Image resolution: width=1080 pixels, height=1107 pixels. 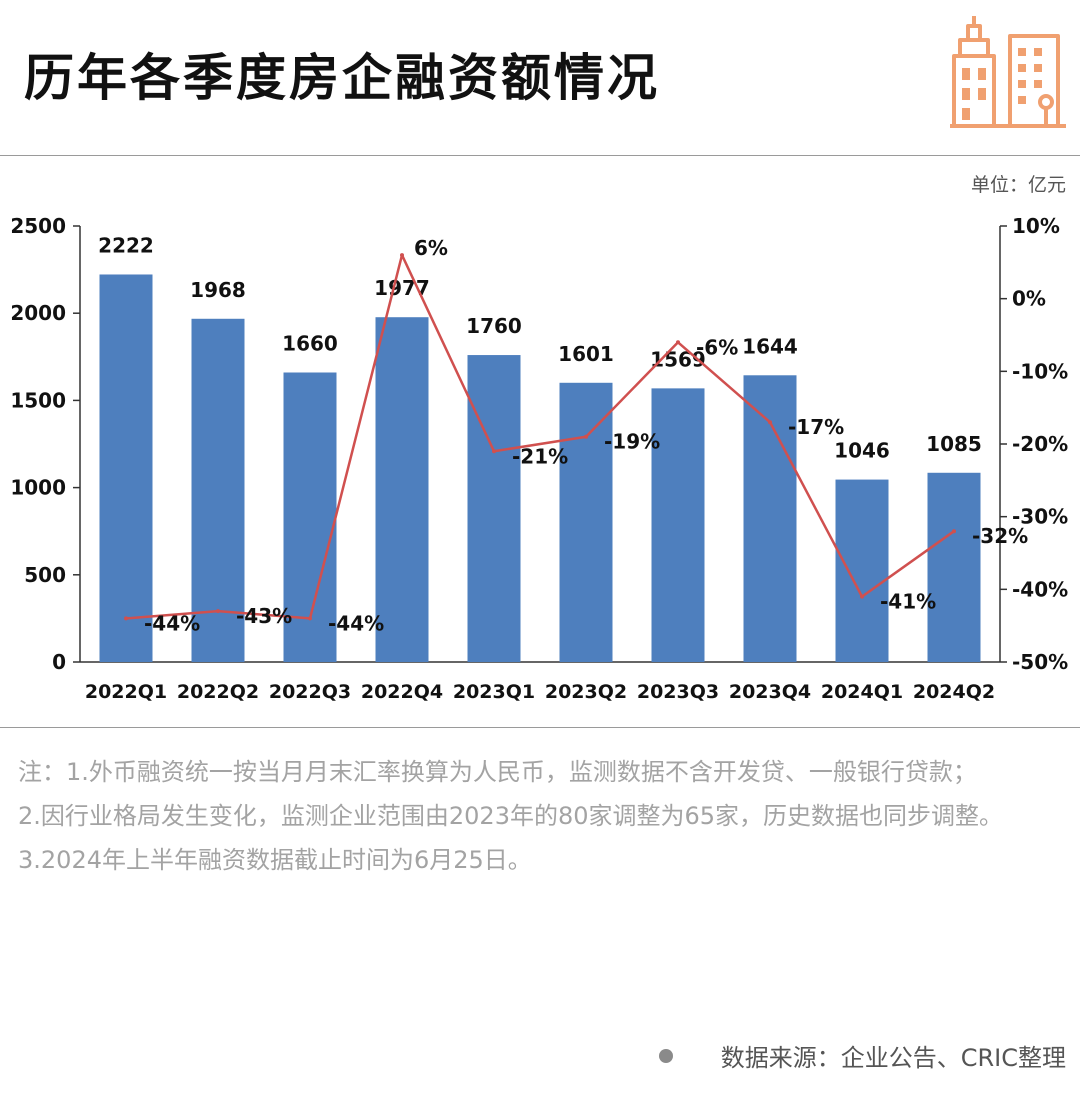 I want to click on building-icon, so click(x=1008, y=72).